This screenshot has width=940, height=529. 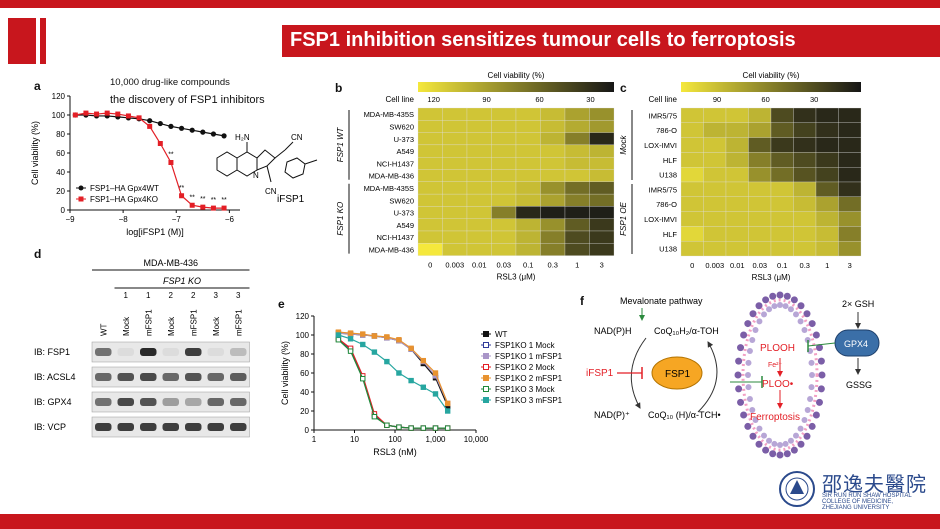 What do you see at coordinates (692, 265) in the screenshot?
I see `column-label: 0` at bounding box center [692, 265].